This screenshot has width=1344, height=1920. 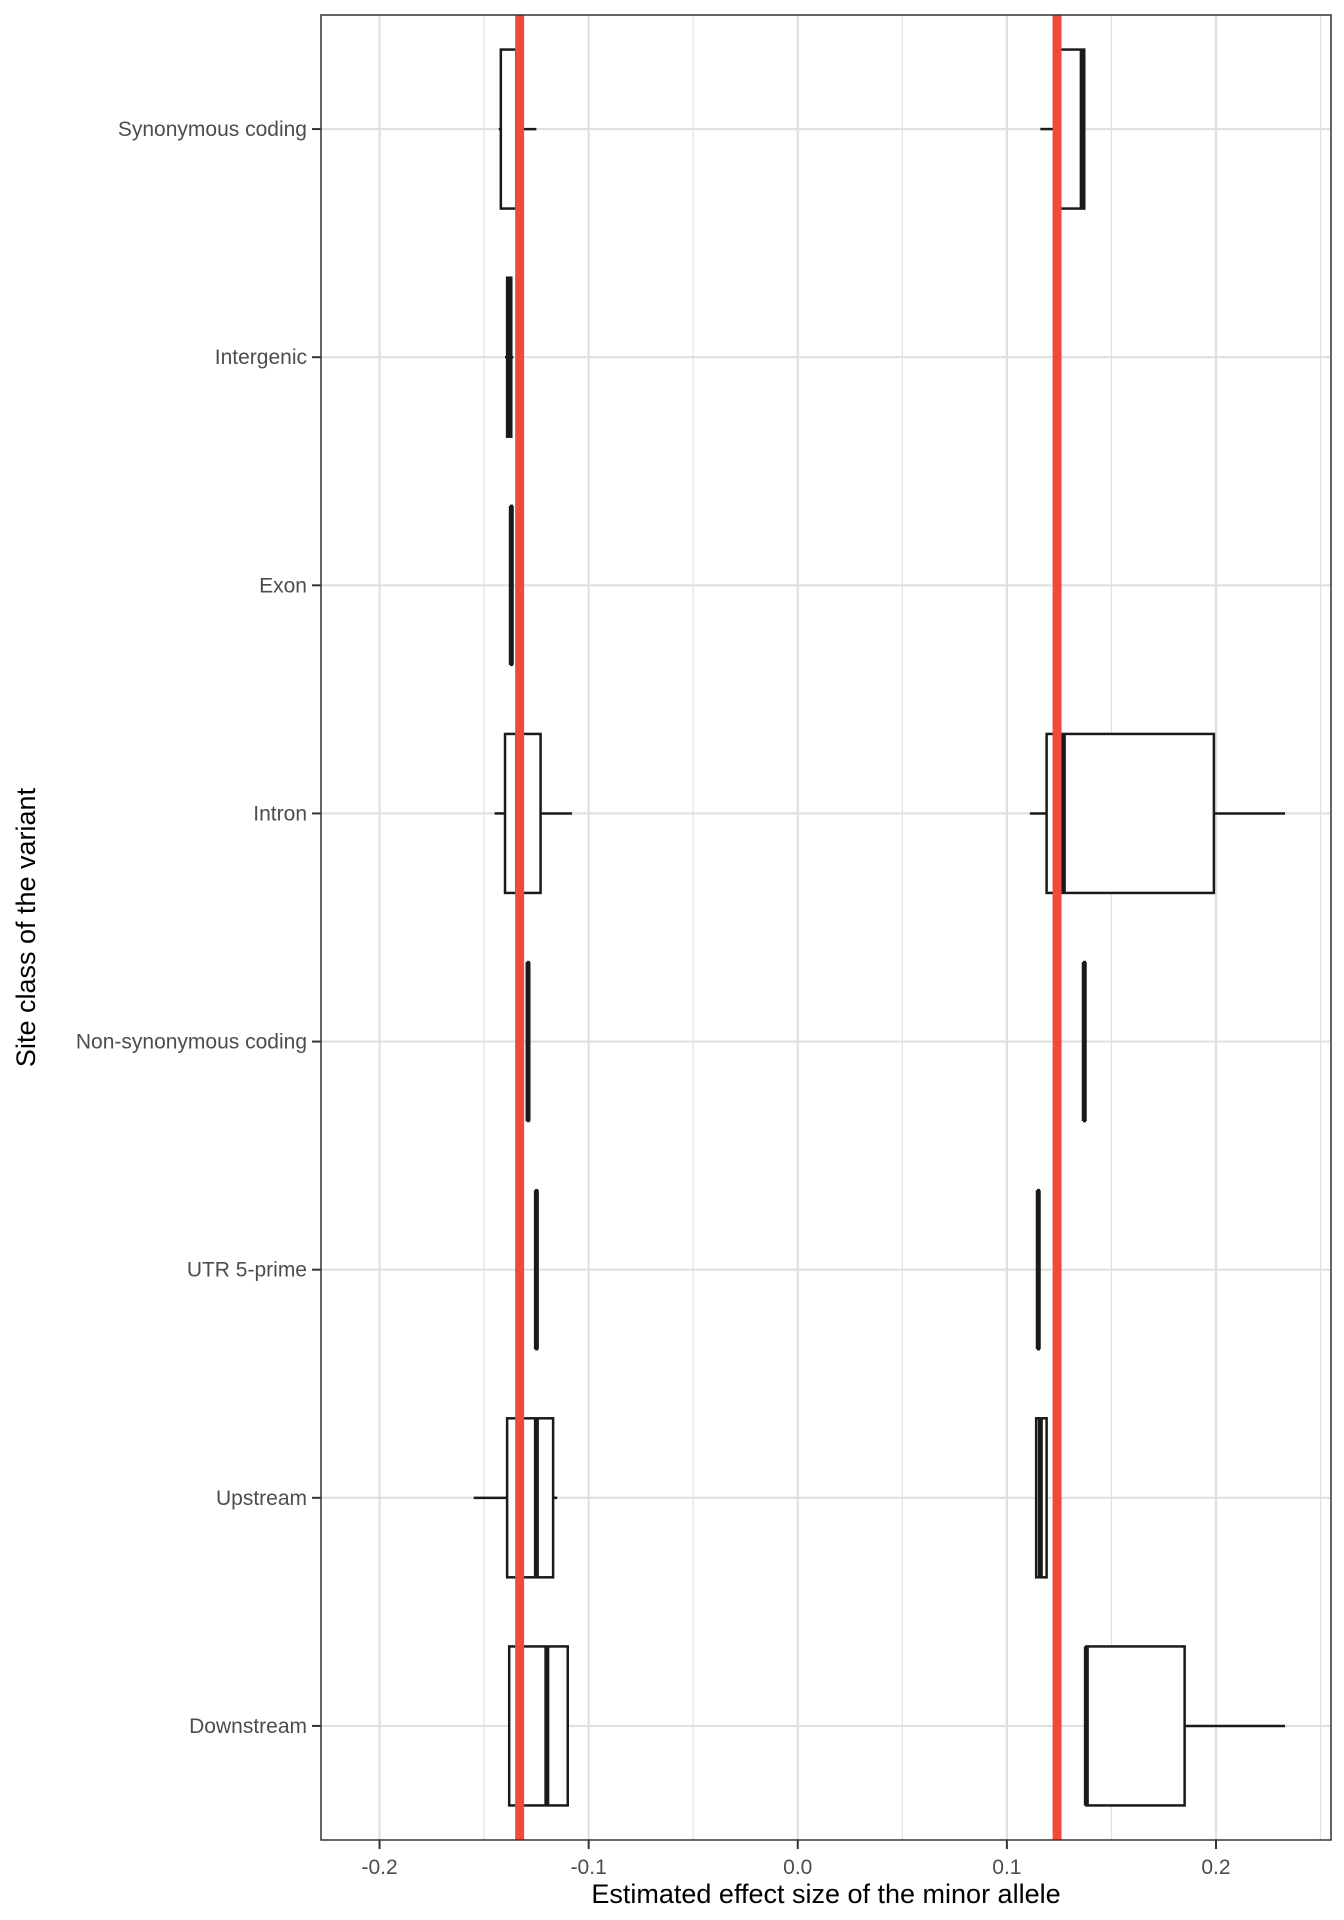 I want to click on x-tick-label: 0.2, so click(x=1215, y=1867).